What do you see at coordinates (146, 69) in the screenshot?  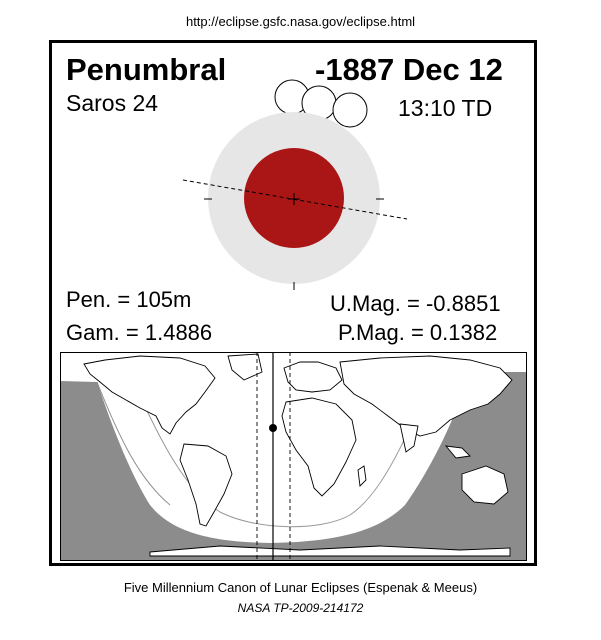 I see `eclipse-type: Penumbral` at bounding box center [146, 69].